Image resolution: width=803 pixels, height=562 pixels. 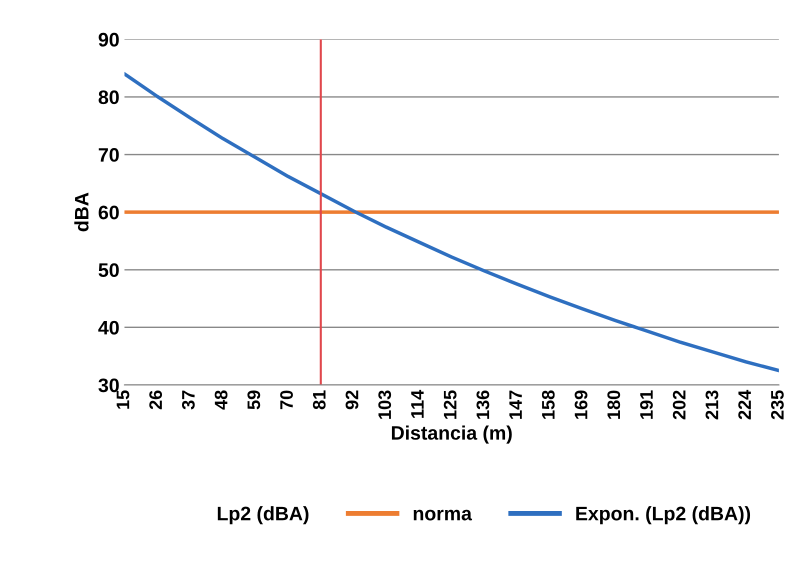 What do you see at coordinates (108, 385) in the screenshot?
I see `y-tick-label: 30` at bounding box center [108, 385].